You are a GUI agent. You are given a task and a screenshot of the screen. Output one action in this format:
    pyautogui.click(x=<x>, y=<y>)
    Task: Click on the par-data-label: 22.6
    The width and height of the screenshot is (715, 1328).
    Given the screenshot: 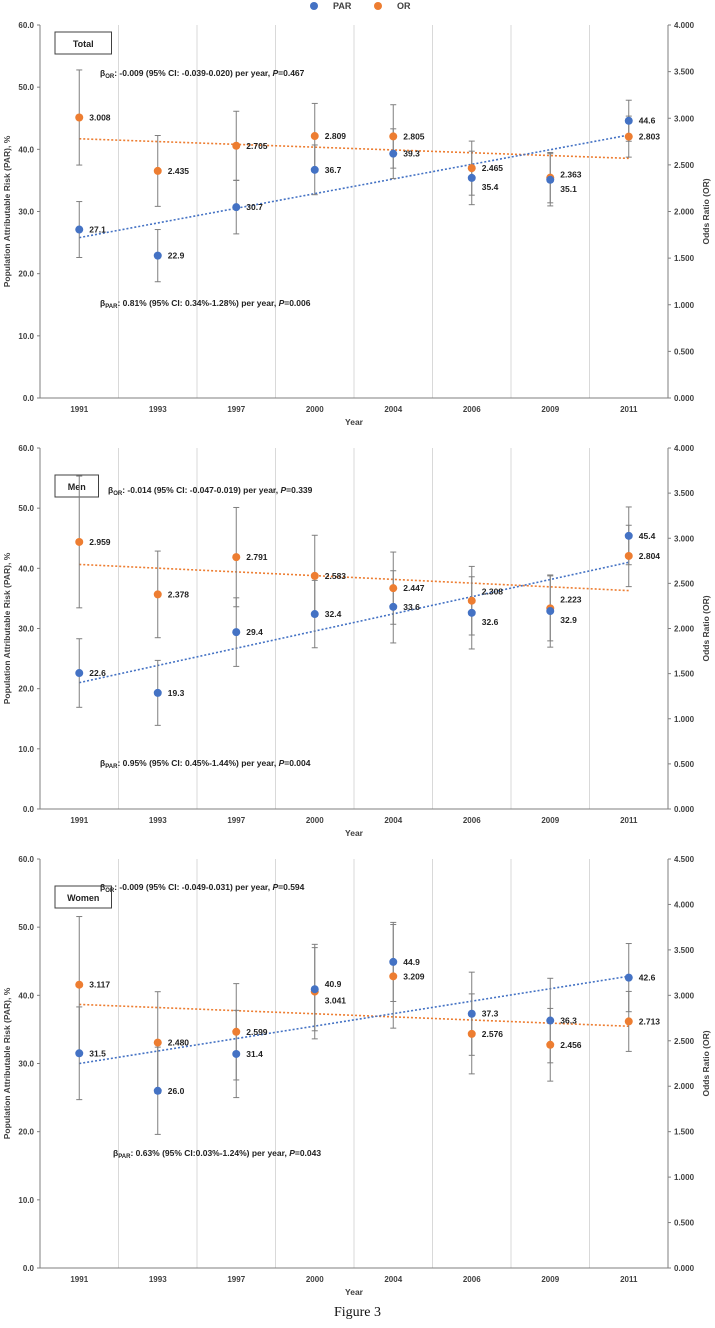 What is the action you would take?
    pyautogui.click(x=97, y=673)
    